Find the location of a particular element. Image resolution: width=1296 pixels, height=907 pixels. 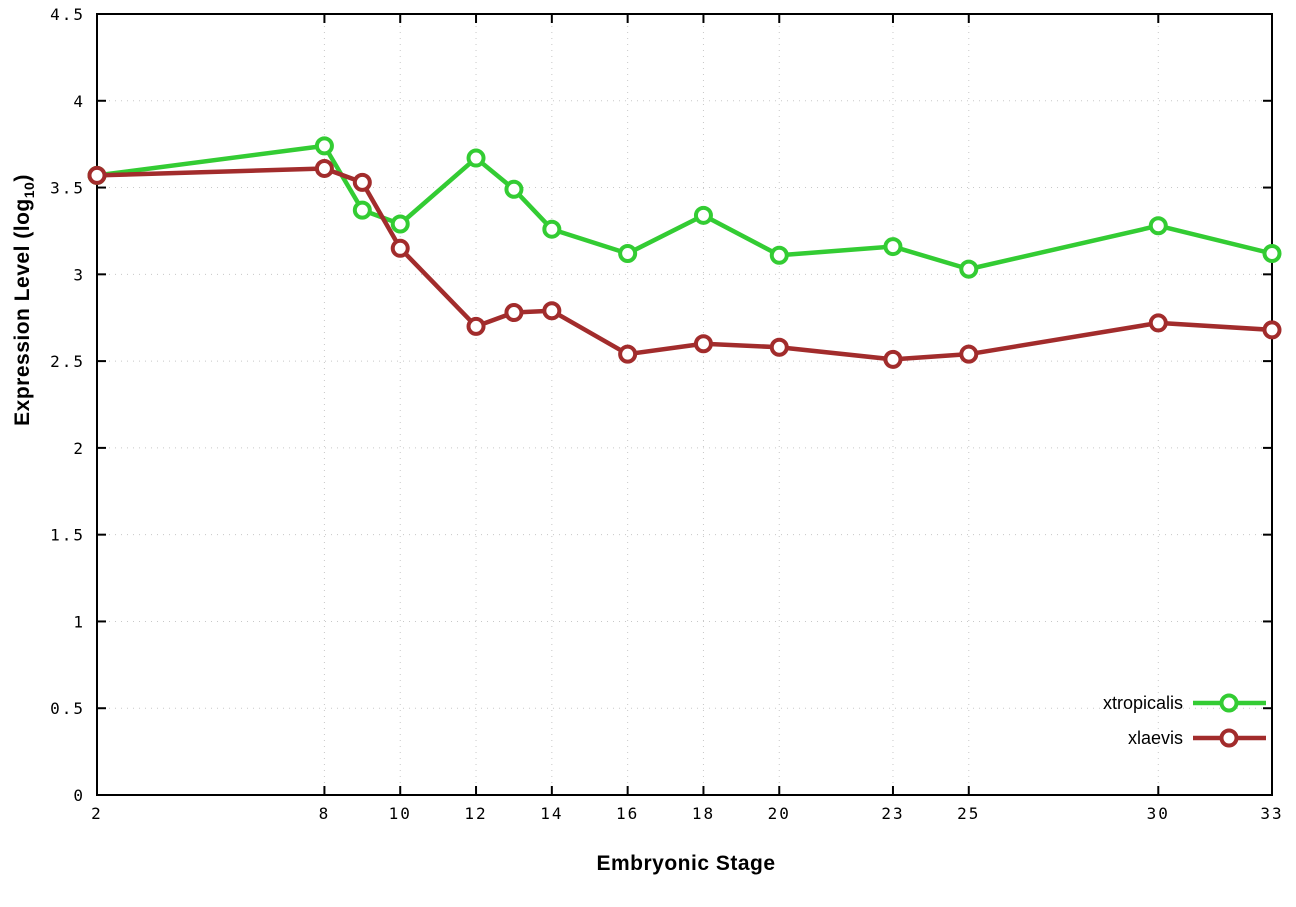

x-tick-label: 12 is located at coordinates (475, 813).